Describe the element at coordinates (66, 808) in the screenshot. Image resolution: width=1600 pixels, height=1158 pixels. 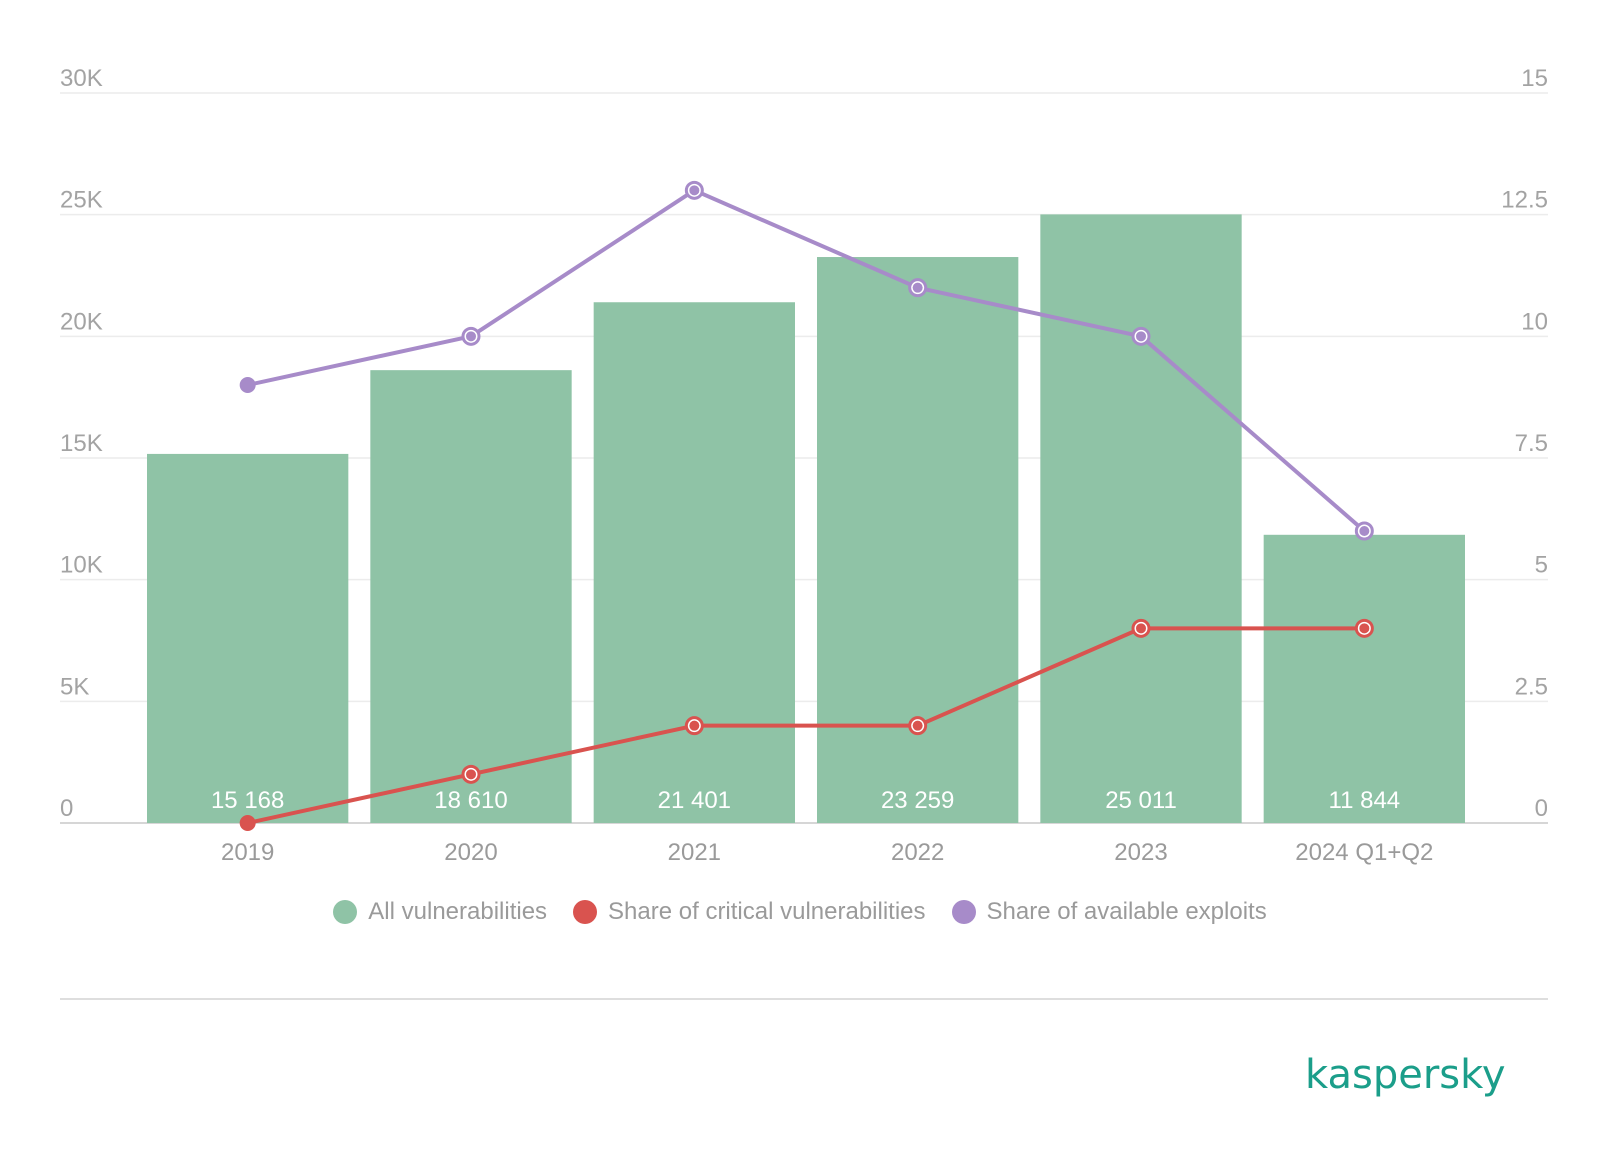
I see `y-left-tick-label: 0` at that location.